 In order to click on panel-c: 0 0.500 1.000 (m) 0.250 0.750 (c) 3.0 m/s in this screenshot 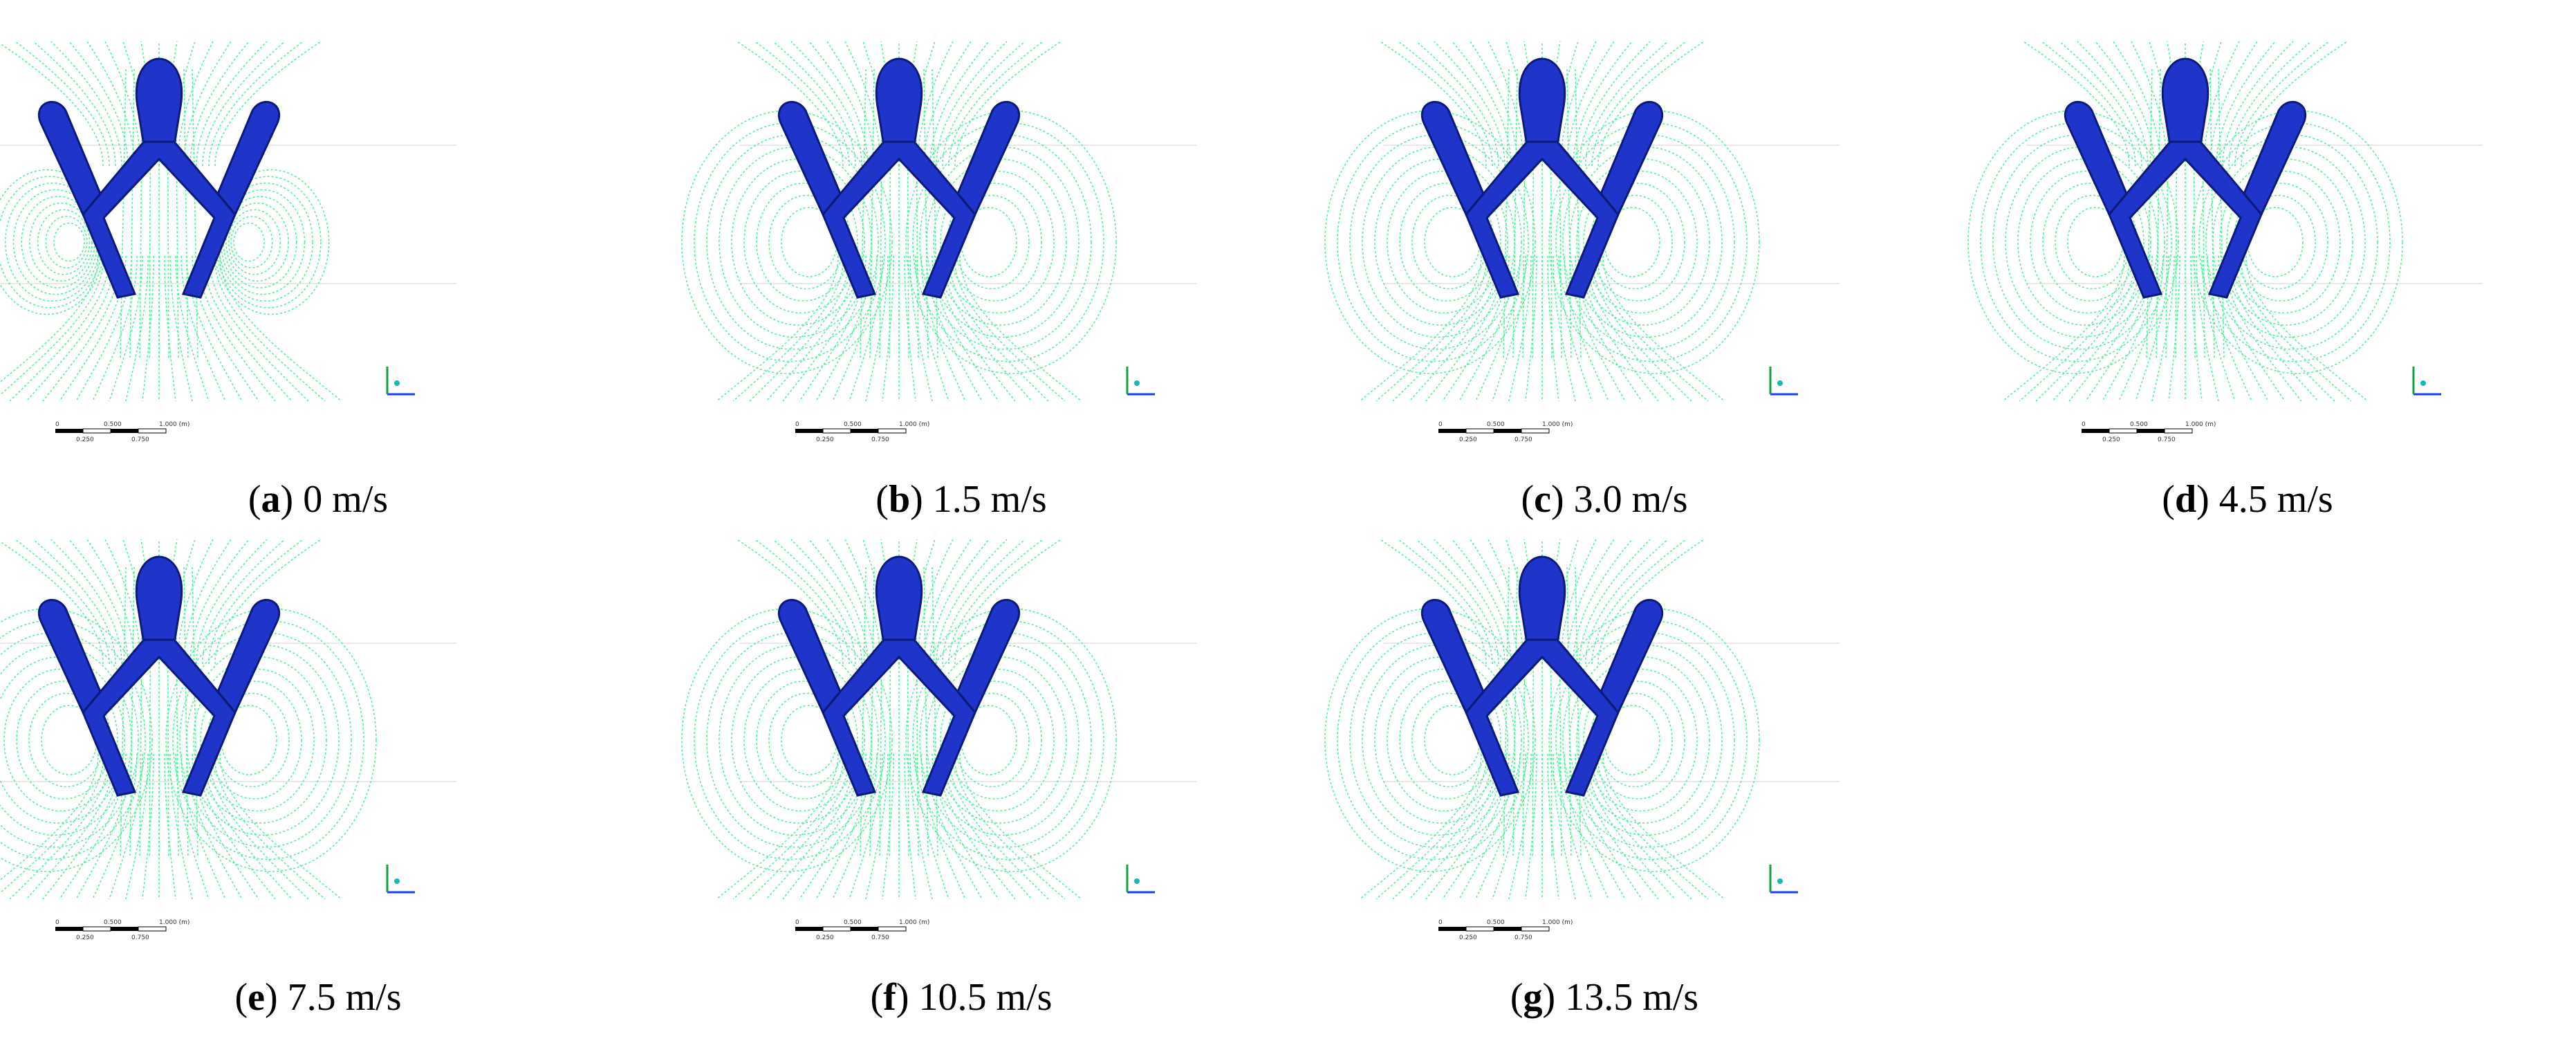, I will do `click(1604, 290)`.